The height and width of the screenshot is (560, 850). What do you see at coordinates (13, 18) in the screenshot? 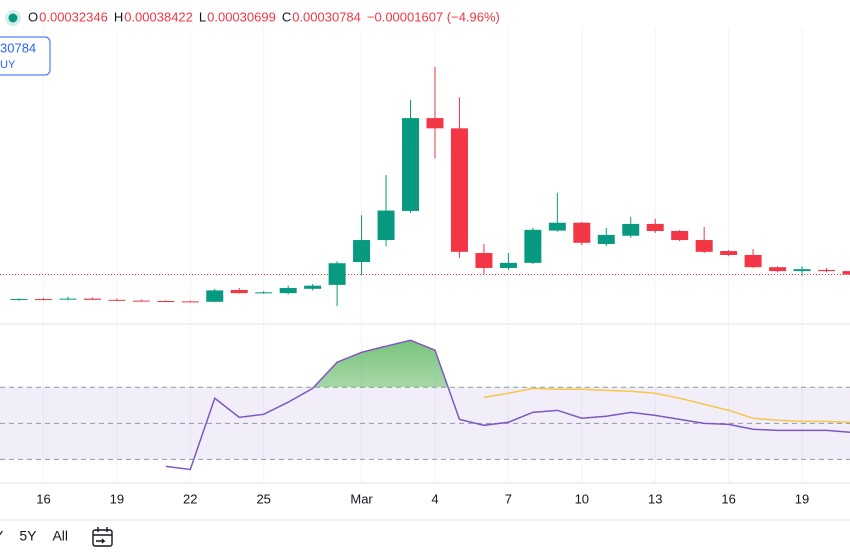
I see `status-dot` at bounding box center [13, 18].